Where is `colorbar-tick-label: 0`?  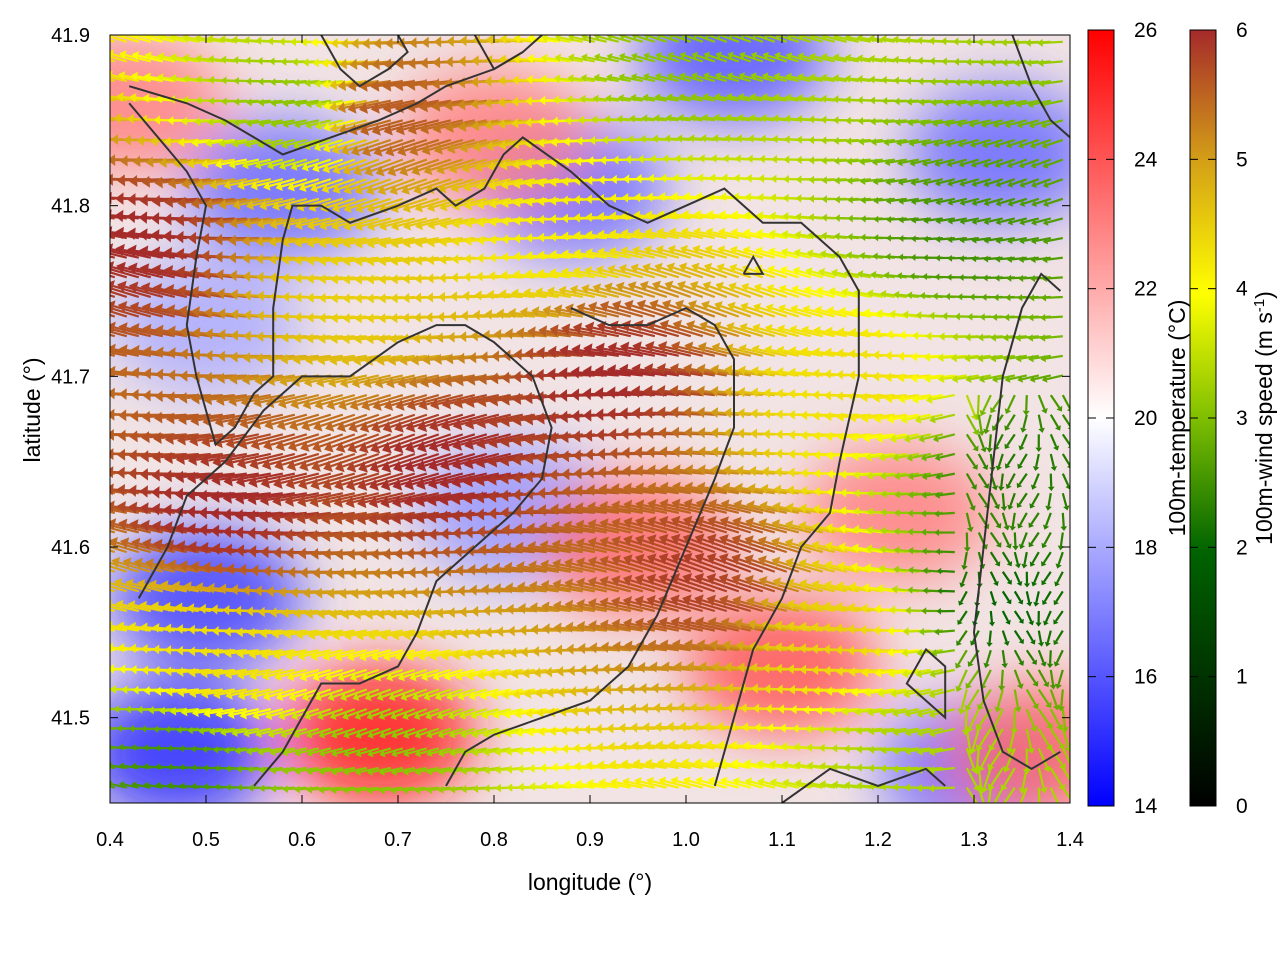 colorbar-tick-label: 0 is located at coordinates (1242, 806).